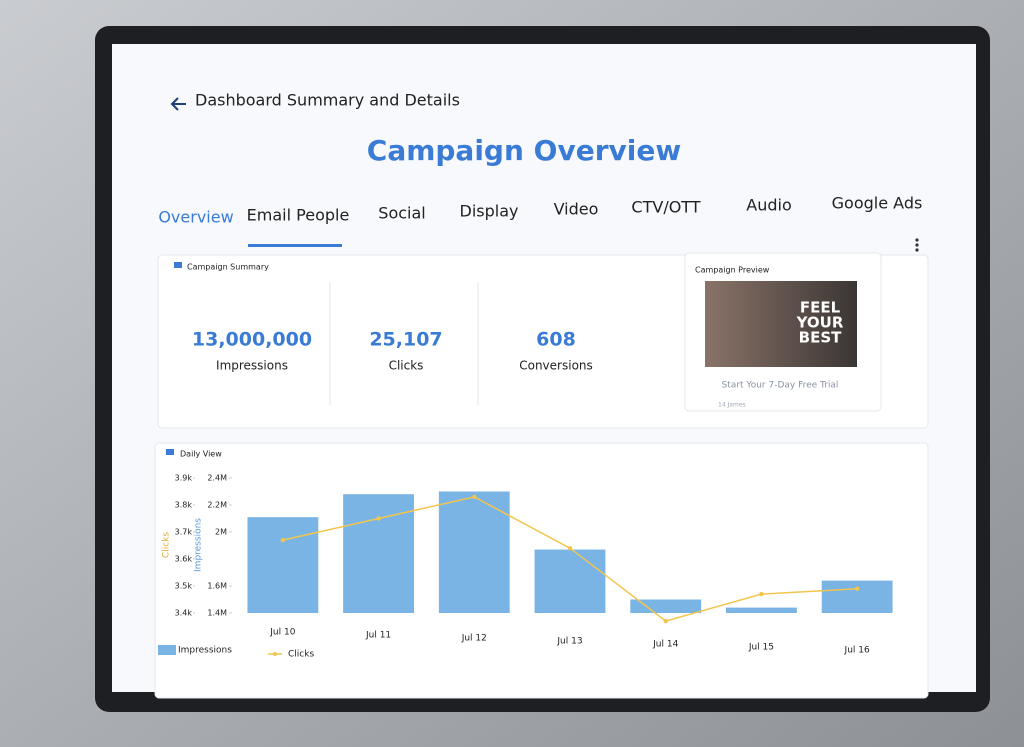 This screenshot has height=747, width=1024. Describe the element at coordinates (301, 655) in the screenshot. I see `legend-label: Clicks` at that location.